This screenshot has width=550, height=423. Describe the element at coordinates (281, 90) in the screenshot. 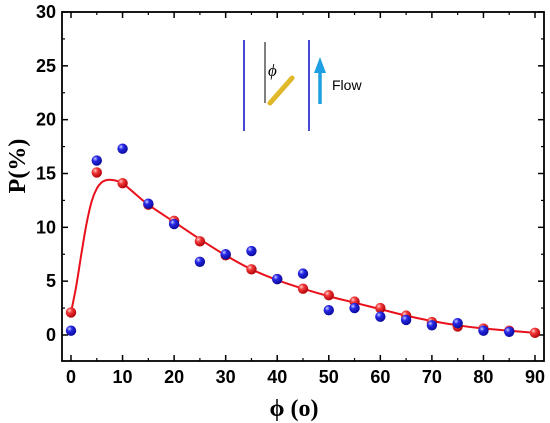

I see `particle-rod` at that location.